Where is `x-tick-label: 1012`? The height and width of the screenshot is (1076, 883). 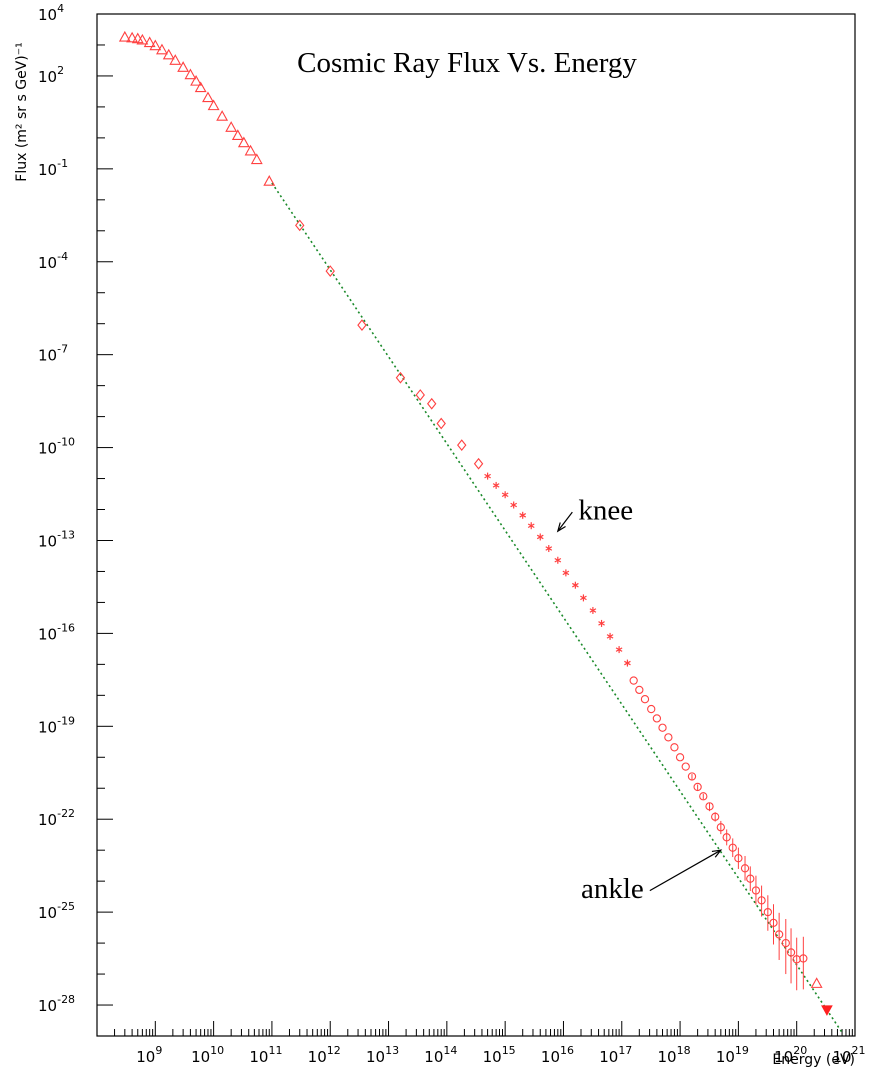 x-tick-label: 1012 is located at coordinates (324, 1055).